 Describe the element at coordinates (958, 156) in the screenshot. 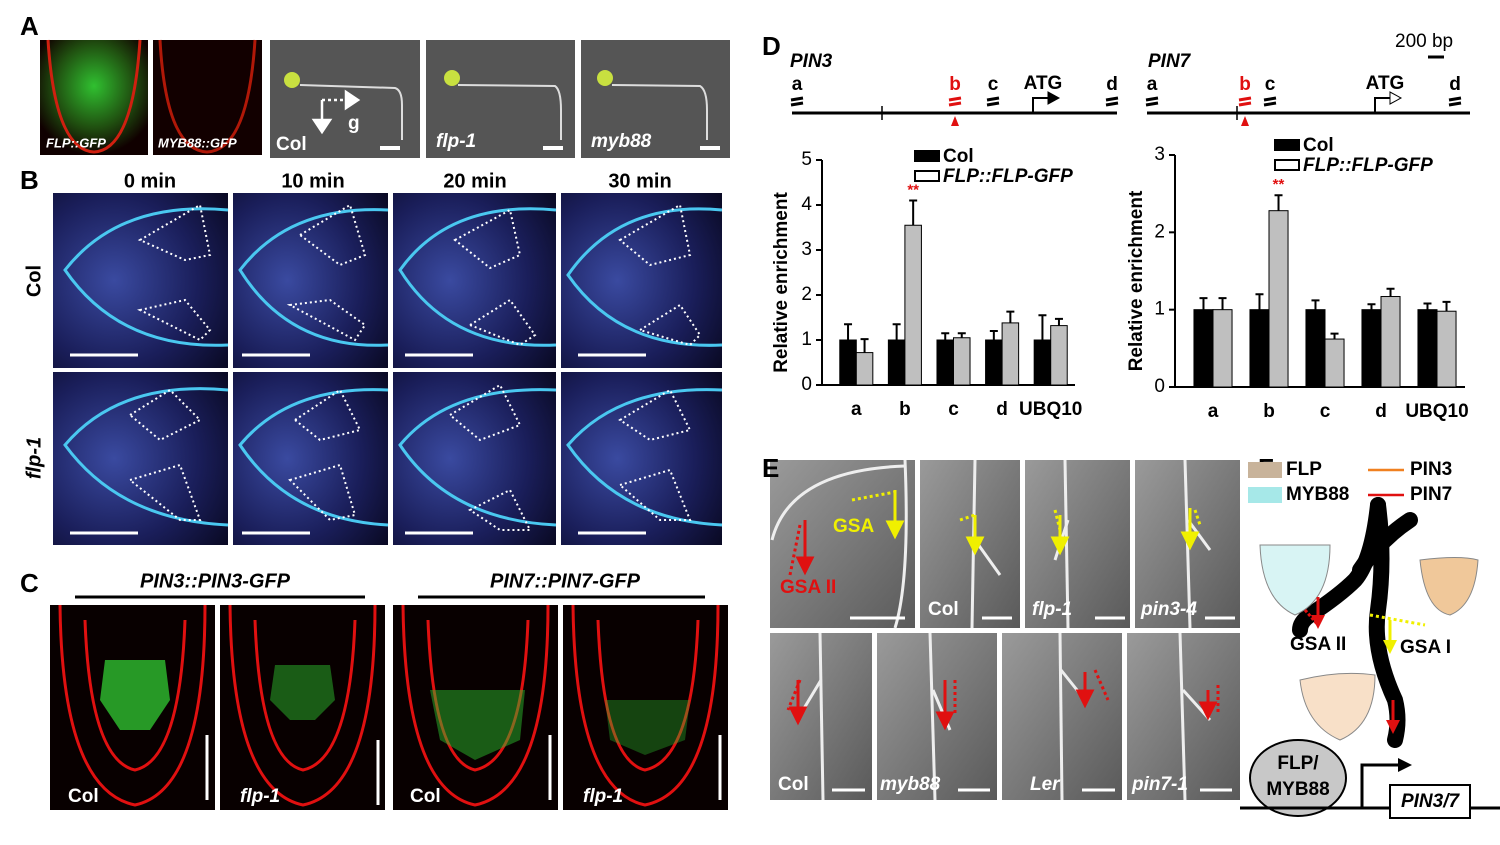

I see `legend-label: Col` at that location.